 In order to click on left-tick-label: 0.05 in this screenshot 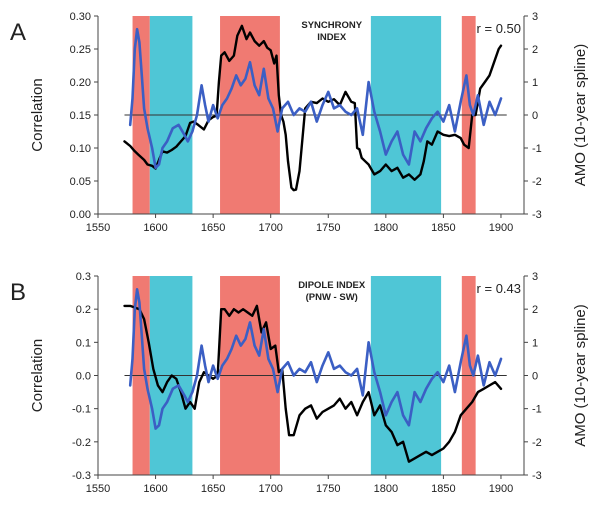, I will do `click(80, 182)`.